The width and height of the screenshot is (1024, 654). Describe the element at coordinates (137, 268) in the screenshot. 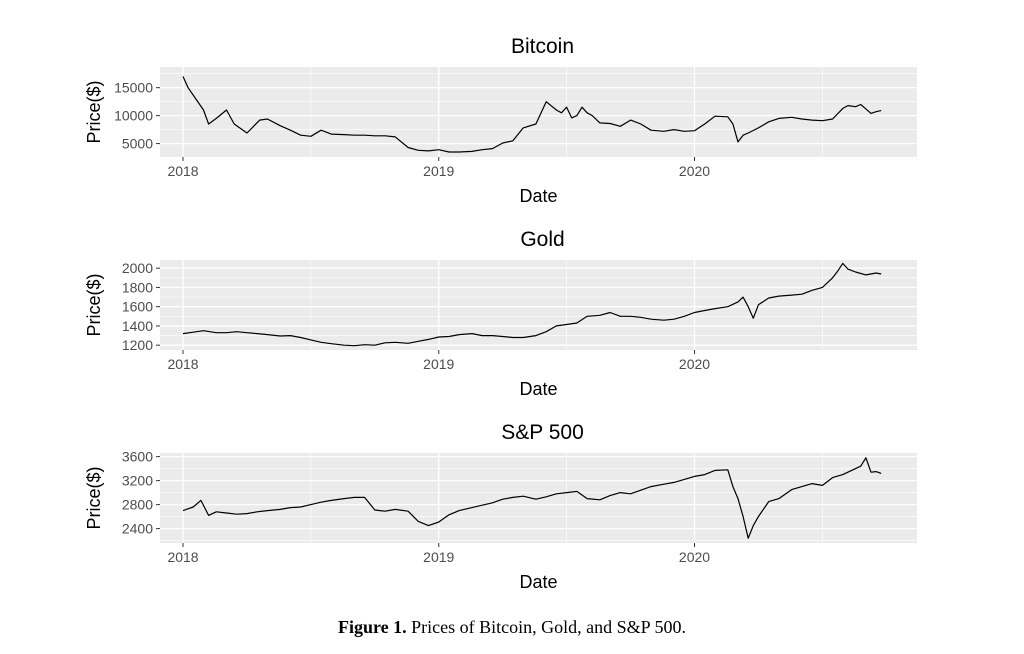

I see `y-tick-label: 2000` at that location.